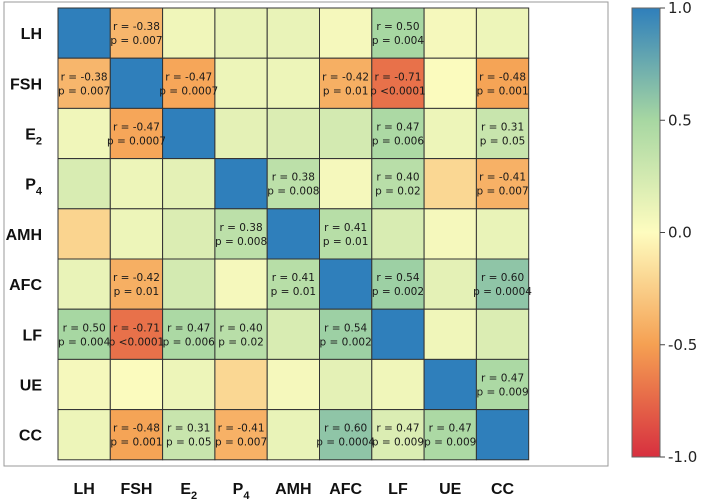 This screenshot has width=710, height=499. Describe the element at coordinates (346, 342) in the screenshot. I see `cell-p-label: p = 0.002` at that location.